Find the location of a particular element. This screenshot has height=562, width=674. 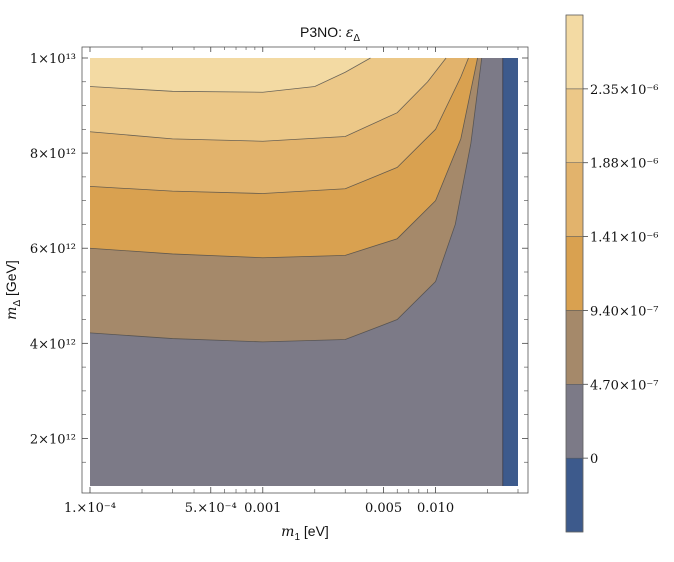

y-axis-label: mΔ [GeV] is located at coordinates (13, 290).